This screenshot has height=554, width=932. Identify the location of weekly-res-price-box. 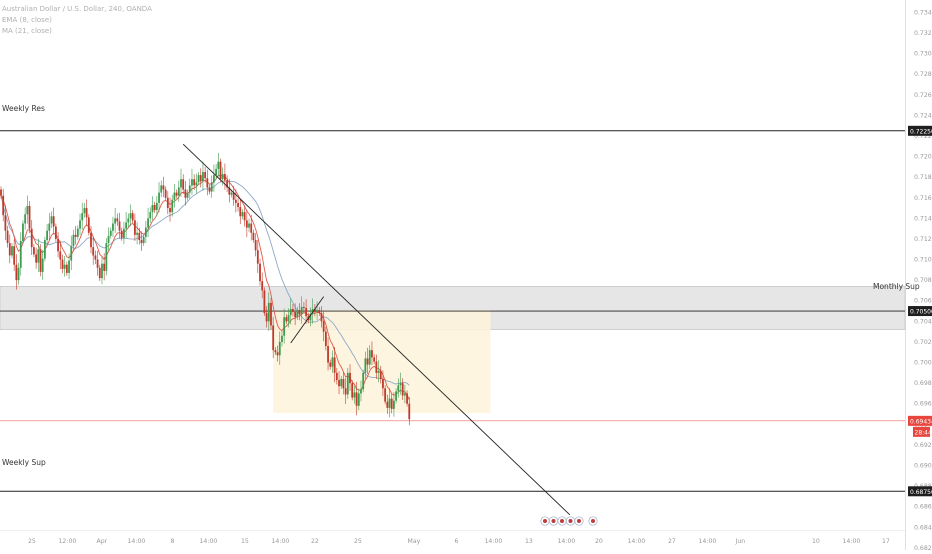
(920, 130).